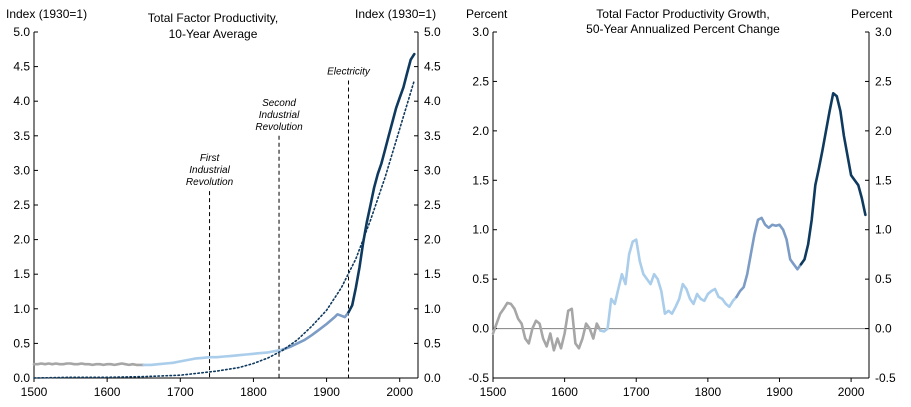 Image resolution: width=911 pixels, height=407 pixels. What do you see at coordinates (432, 240) in the screenshot?
I see `chart0-ytick-label-right: 2.0` at bounding box center [432, 240].